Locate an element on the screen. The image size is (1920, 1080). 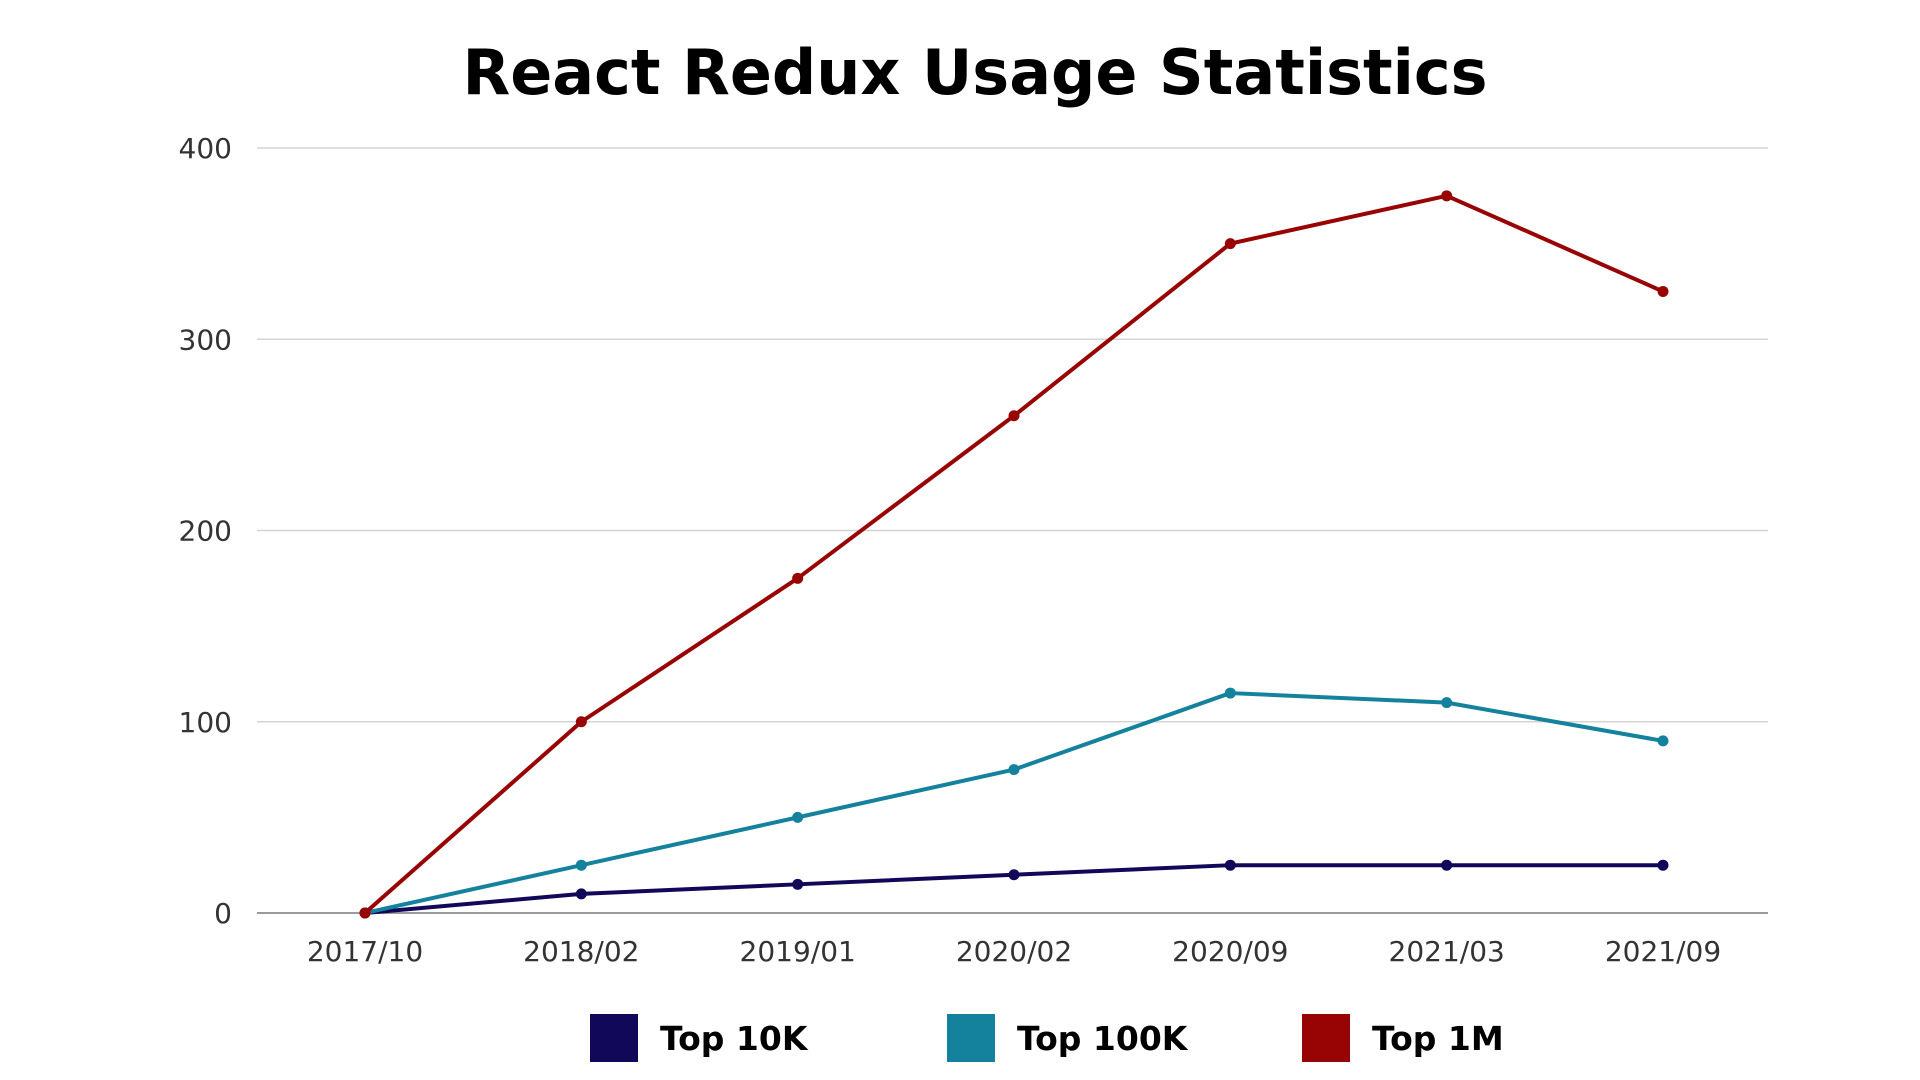
chart-title: React Redux Usage Statistics is located at coordinates (974, 72).